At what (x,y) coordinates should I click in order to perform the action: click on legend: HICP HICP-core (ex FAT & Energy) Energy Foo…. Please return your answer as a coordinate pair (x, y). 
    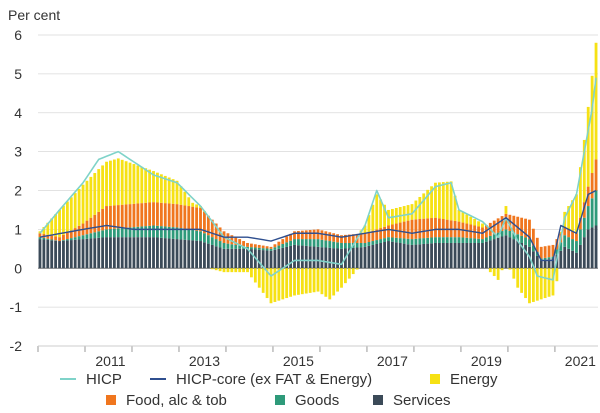
    Looking at the image, I should click on (279, 390).